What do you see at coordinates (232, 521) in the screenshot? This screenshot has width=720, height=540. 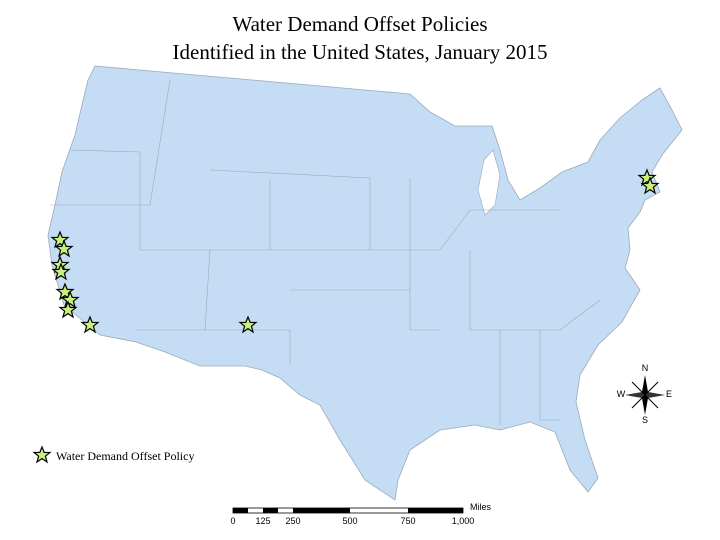 I see `scale-label: 0` at bounding box center [232, 521].